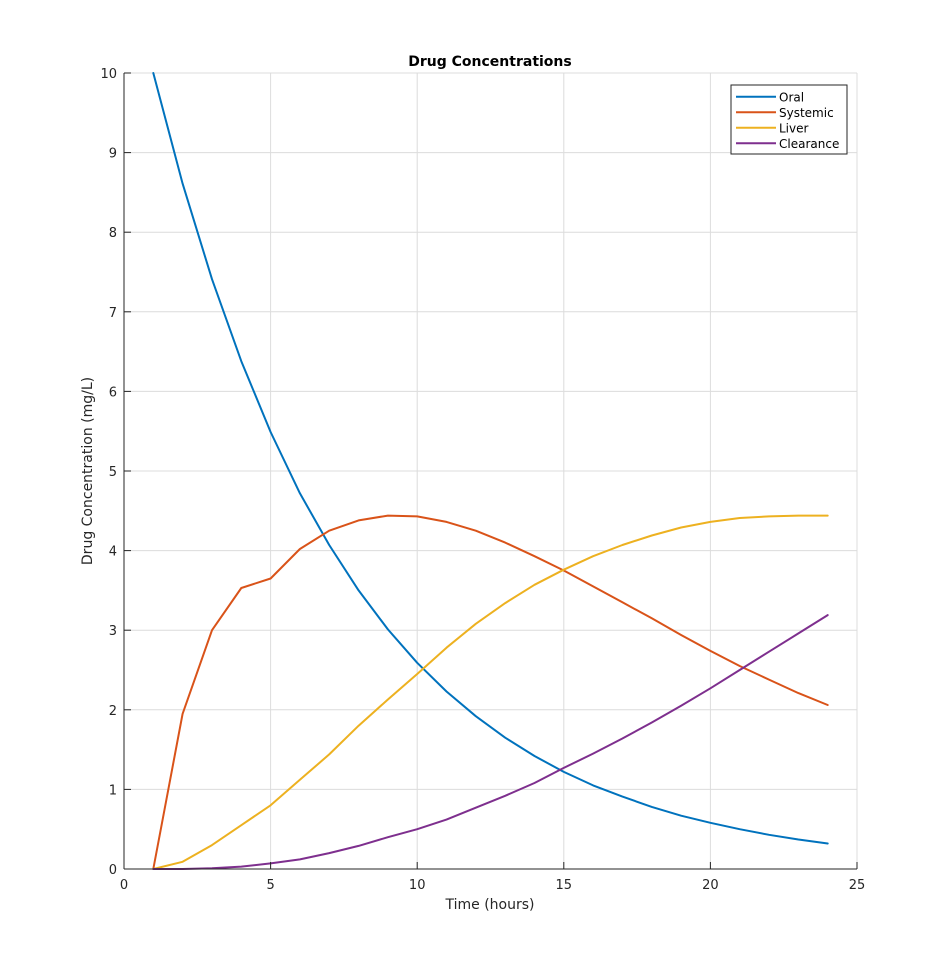 Image resolution: width=948 pixels, height=977 pixels. I want to click on legend-label-liver: Liver, so click(794, 128).